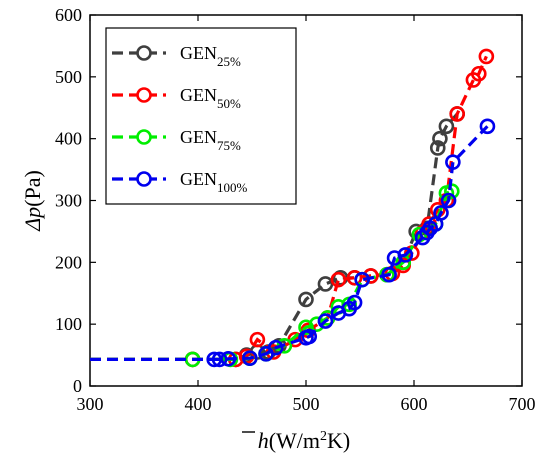 This screenshot has height=462, width=550. I want to click on x-axis-label: h(W/m2K), so click(304, 440).